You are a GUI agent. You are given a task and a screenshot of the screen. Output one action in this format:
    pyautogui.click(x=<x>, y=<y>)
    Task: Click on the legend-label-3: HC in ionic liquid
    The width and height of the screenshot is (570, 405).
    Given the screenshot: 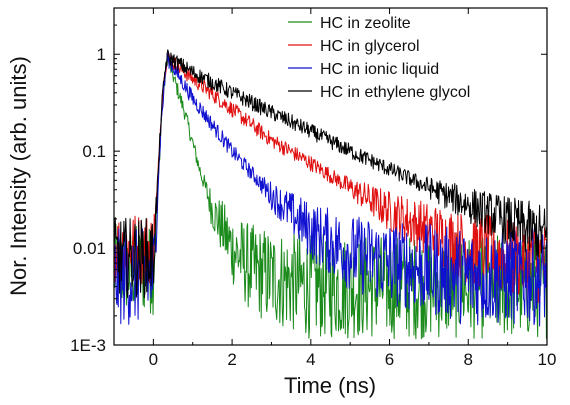 What is the action you would take?
    pyautogui.click(x=379, y=69)
    